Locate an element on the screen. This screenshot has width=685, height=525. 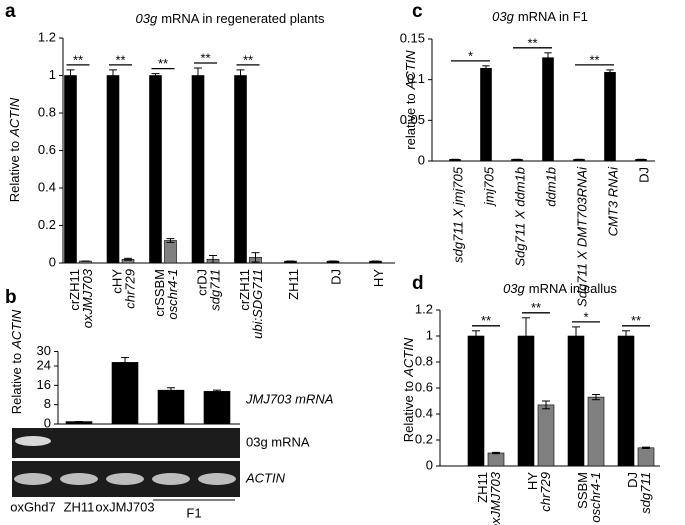
x-tick-label: ubi:SDG711 is located at coordinates (257, 304).